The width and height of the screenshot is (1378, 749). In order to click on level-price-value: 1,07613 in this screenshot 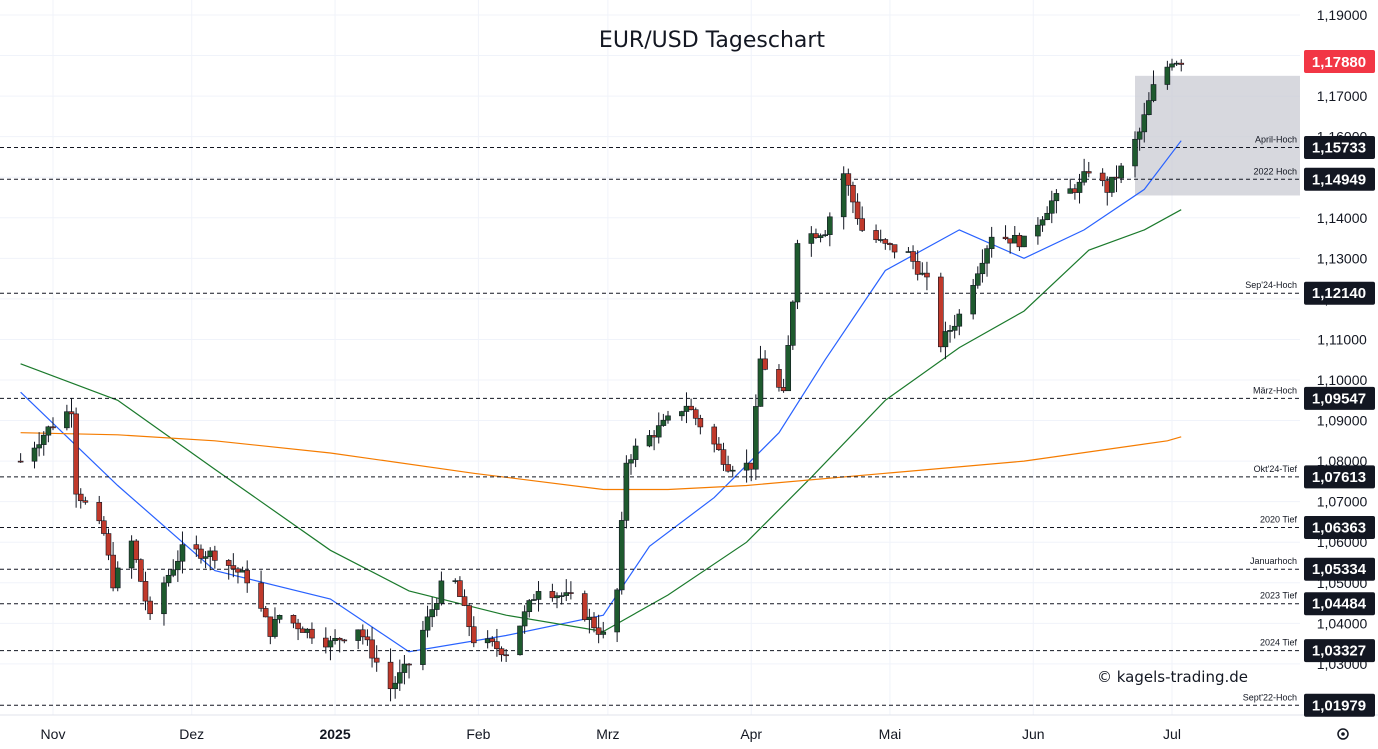, I will do `click(1339, 477)`.